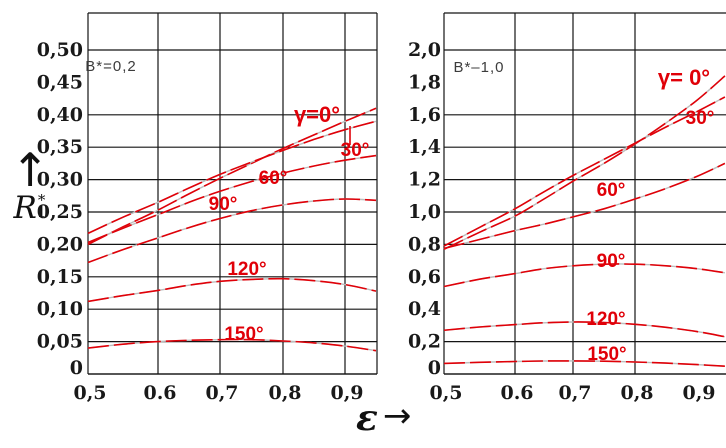  What do you see at coordinates (317, 114) in the screenshot?
I see `curve-label-gamma: γ=0°` at bounding box center [317, 114].